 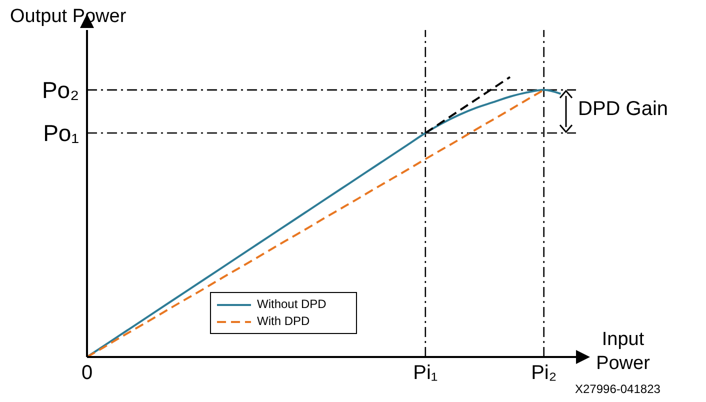 What do you see at coordinates (425, 373) in the screenshot?
I see `x-tick-label: Pi₁` at bounding box center [425, 373].